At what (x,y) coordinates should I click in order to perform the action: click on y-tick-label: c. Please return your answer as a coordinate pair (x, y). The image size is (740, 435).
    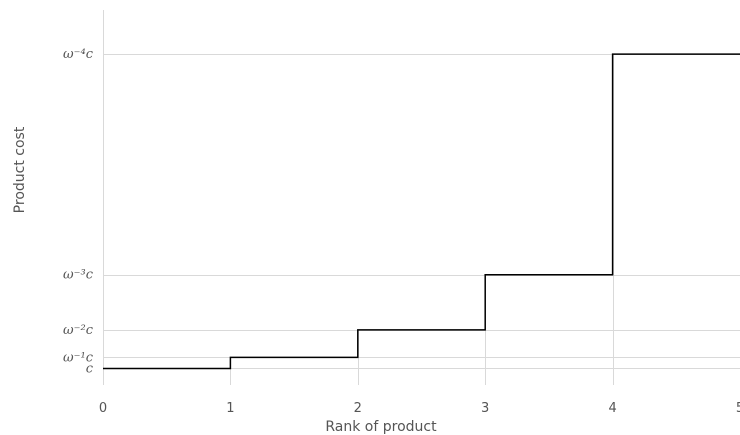
    Looking at the image, I should click on (90, 368).